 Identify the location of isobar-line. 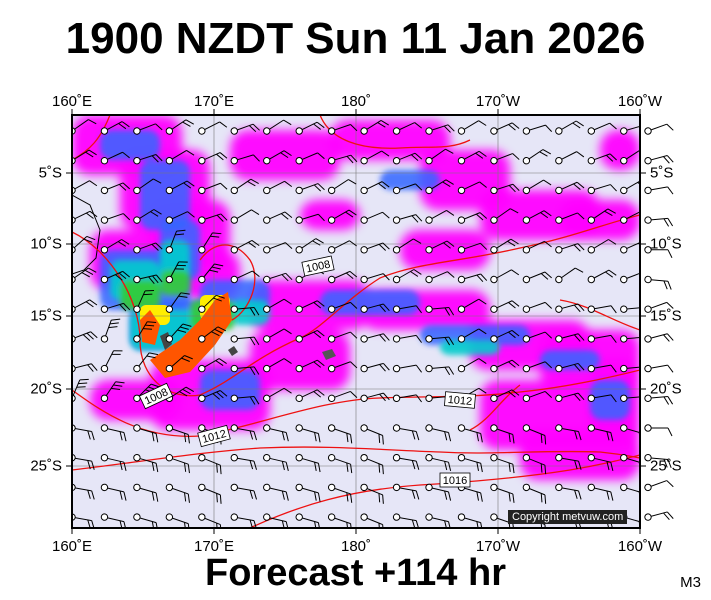
(495, 407).